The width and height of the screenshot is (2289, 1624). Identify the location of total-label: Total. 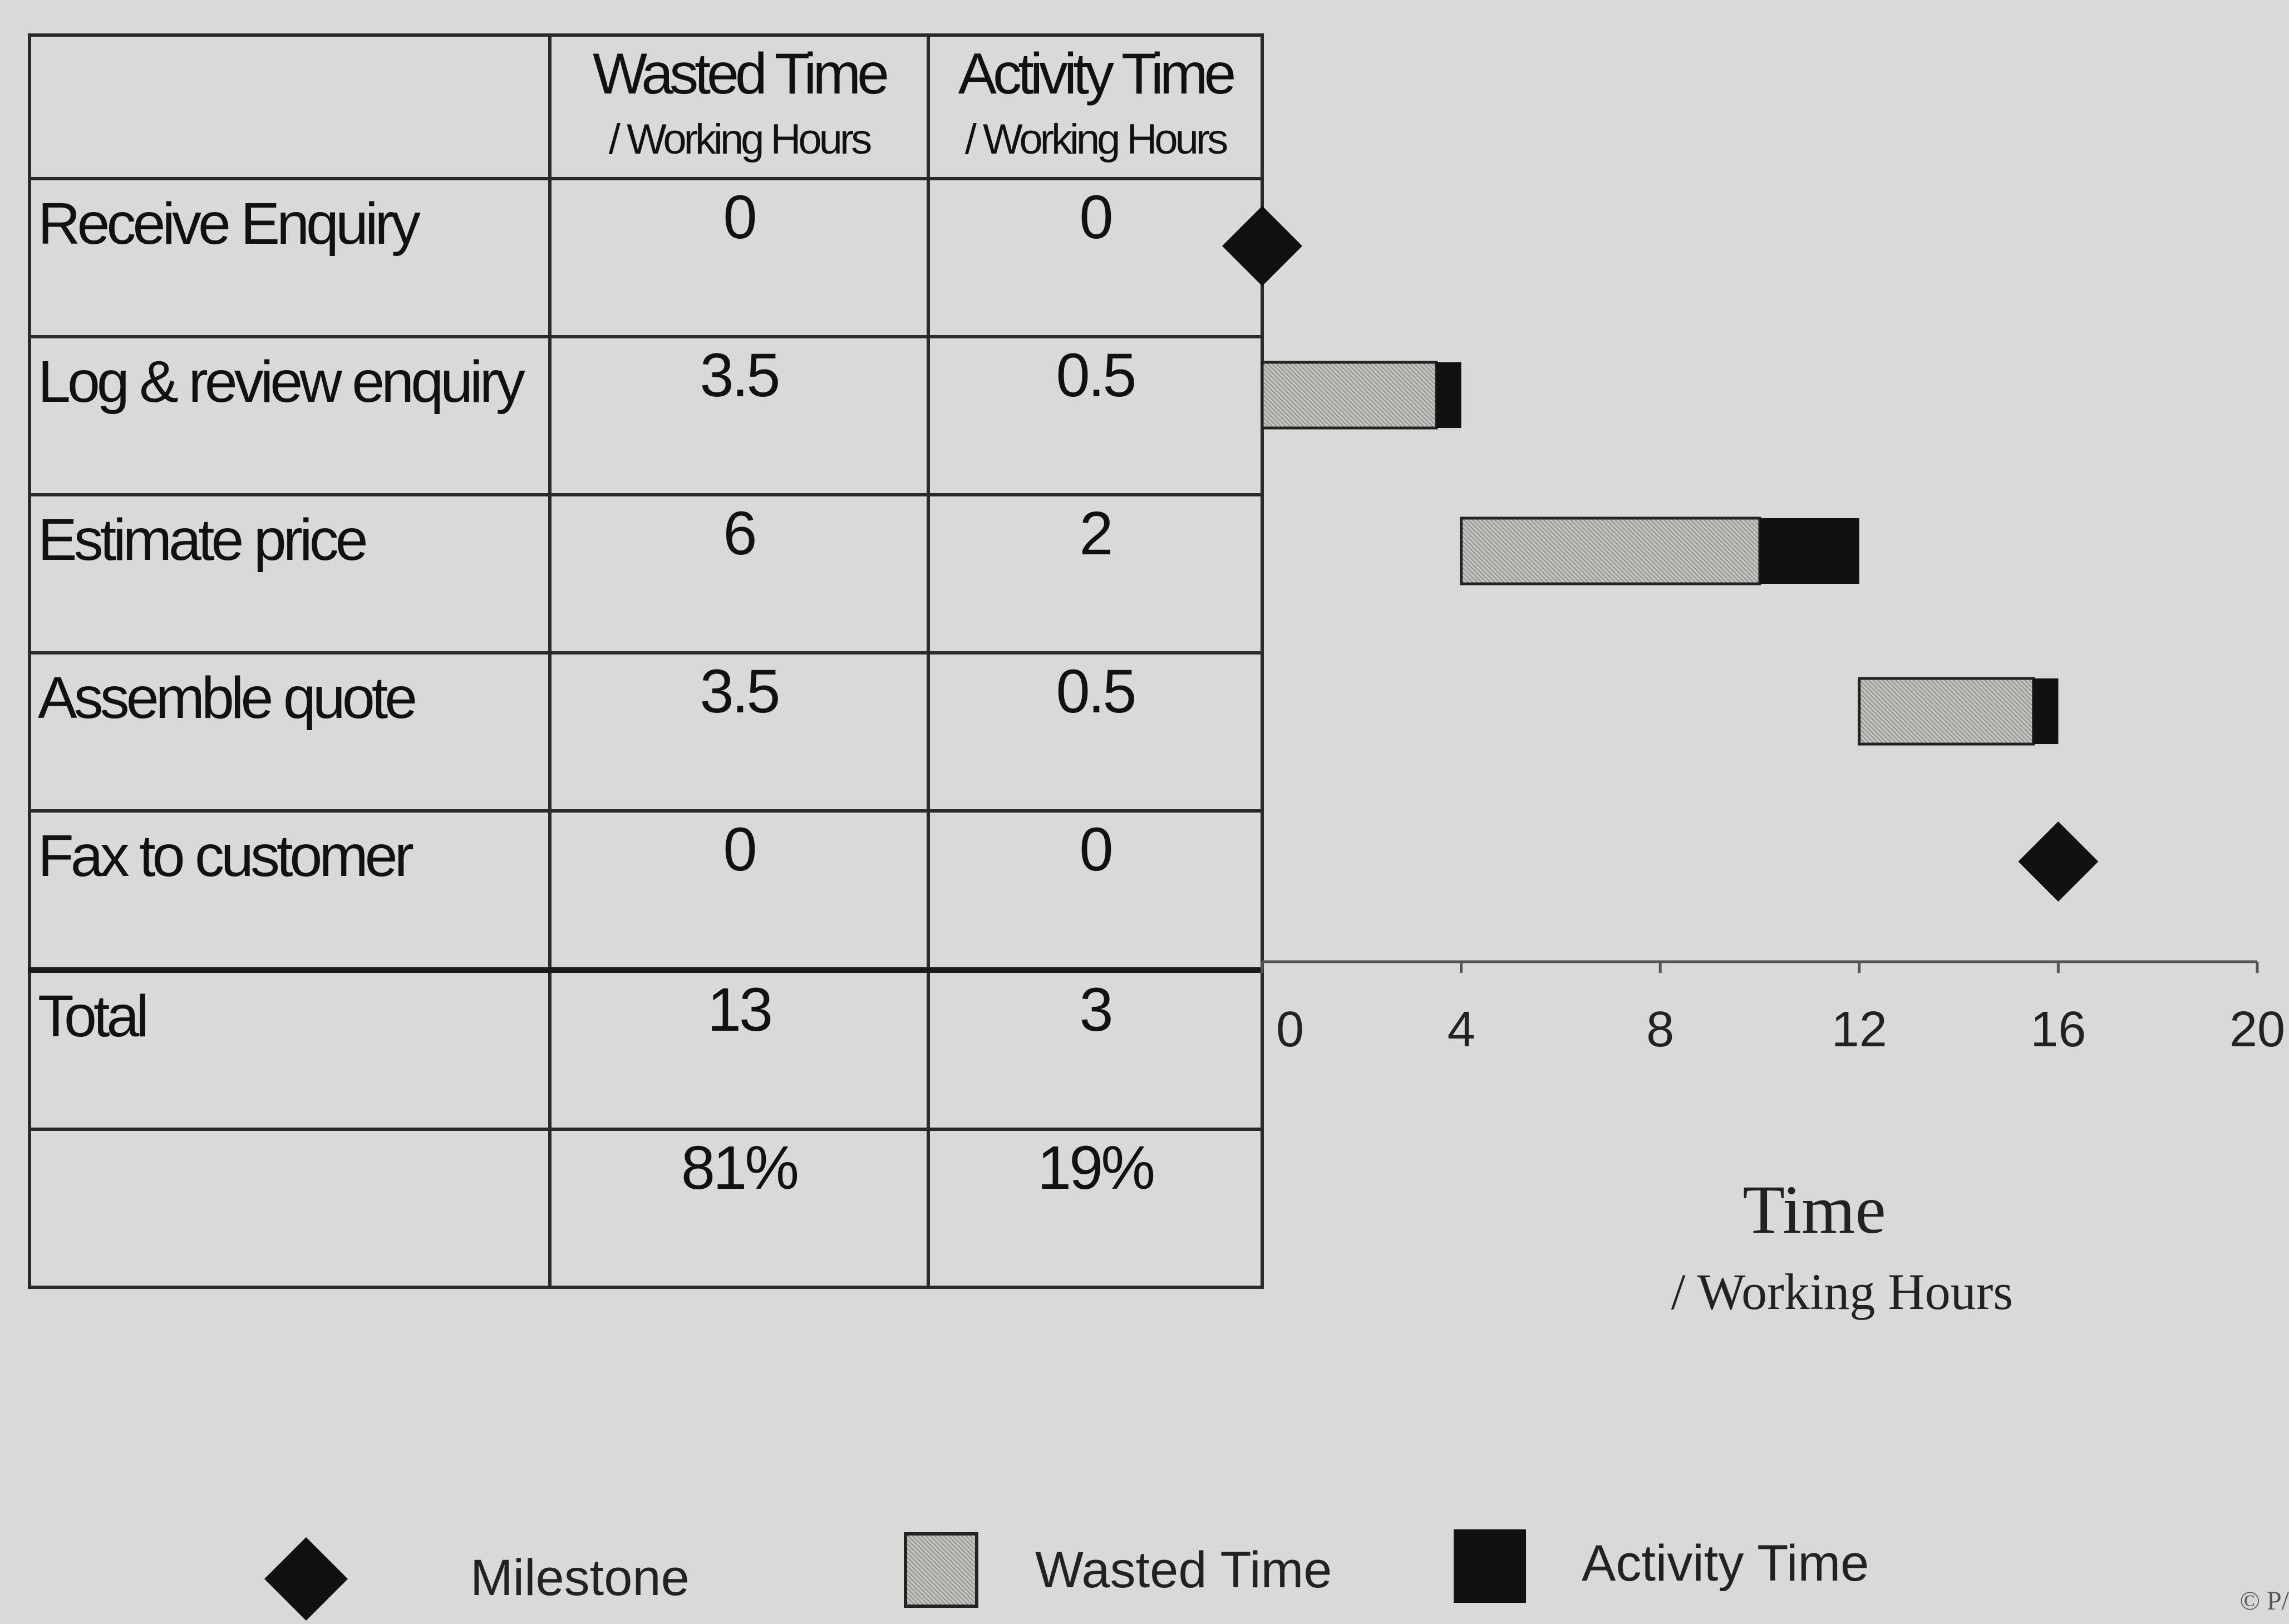
(290, 1049).